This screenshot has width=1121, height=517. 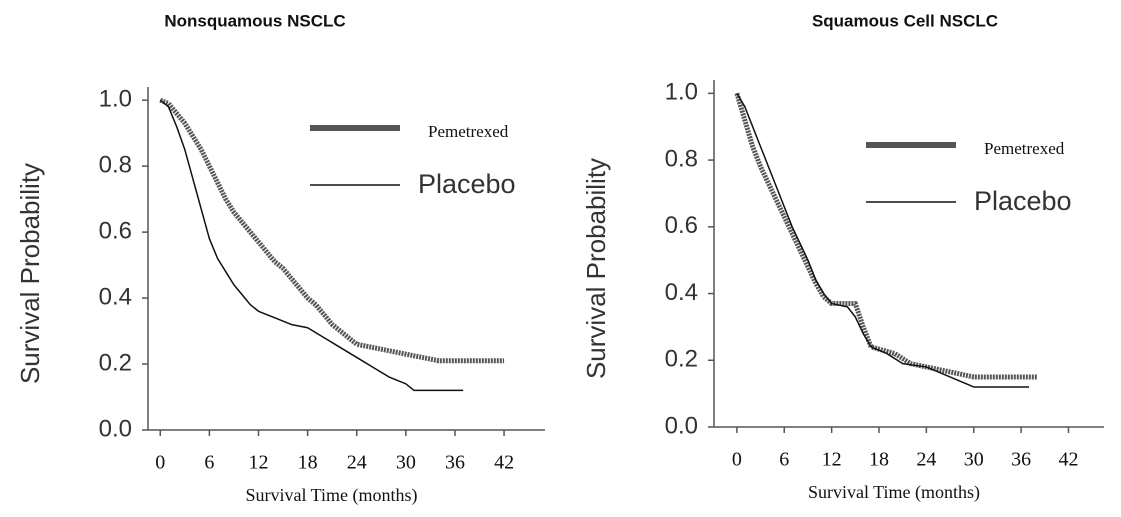 I want to click on survival-curve, so click(x=882, y=240).